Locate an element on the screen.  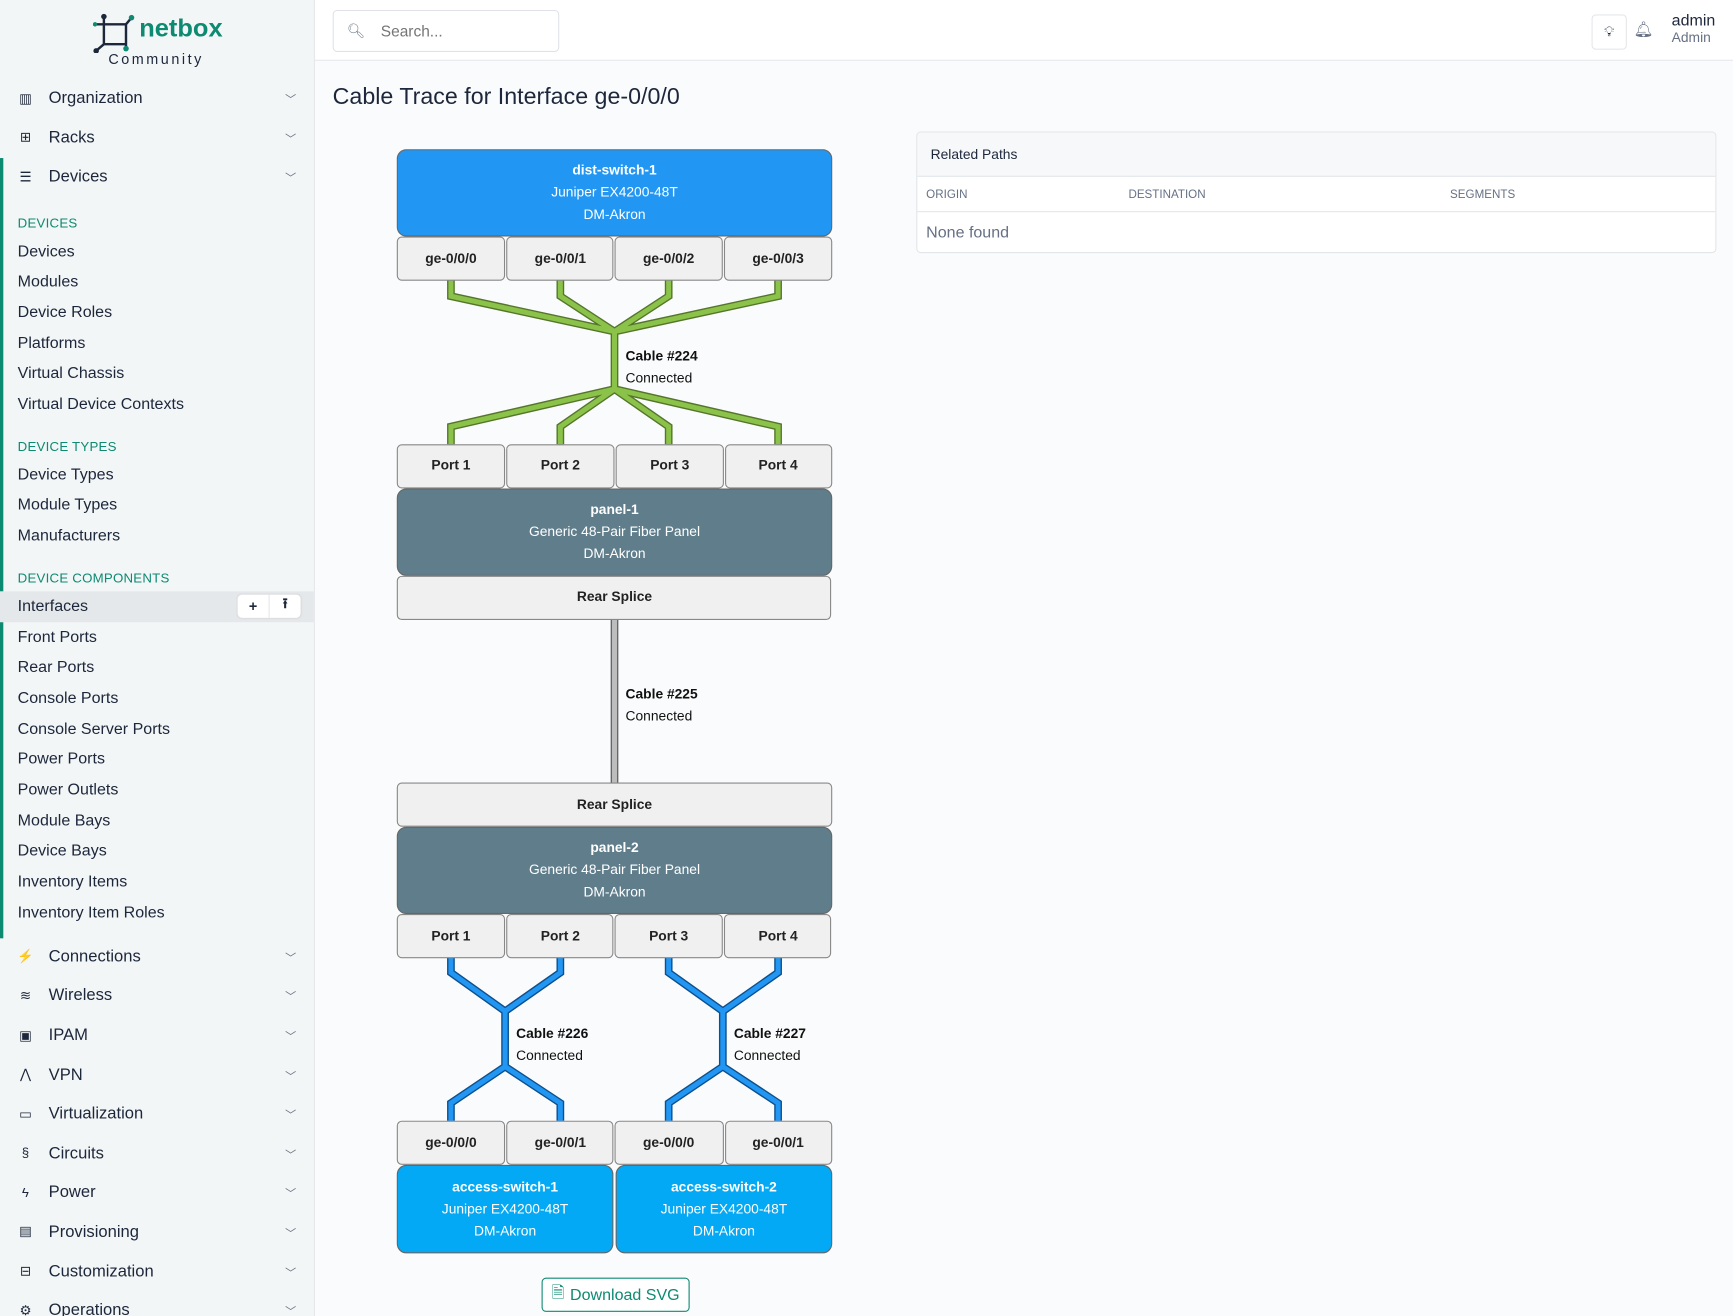
brand-edition: Community is located at coordinates (156, 59).